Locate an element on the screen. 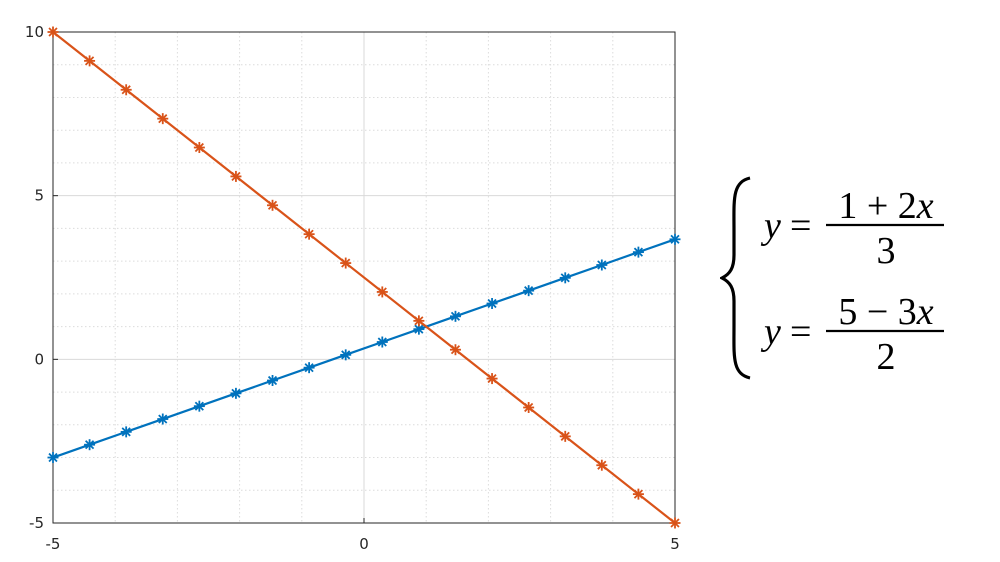 The height and width of the screenshot is (562, 1000). eq1-lhs: y is located at coordinates (770, 226).